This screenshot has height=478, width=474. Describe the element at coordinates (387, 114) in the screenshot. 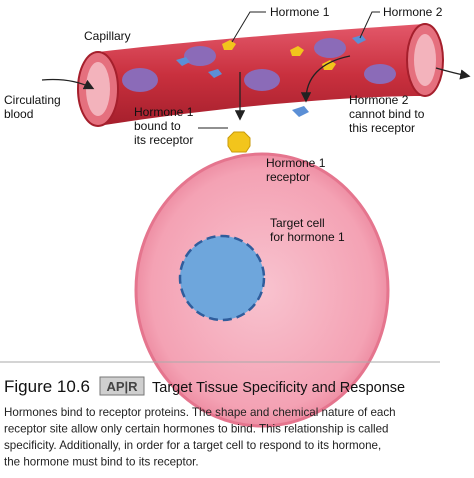

I see `label: cannot bind to` at that location.